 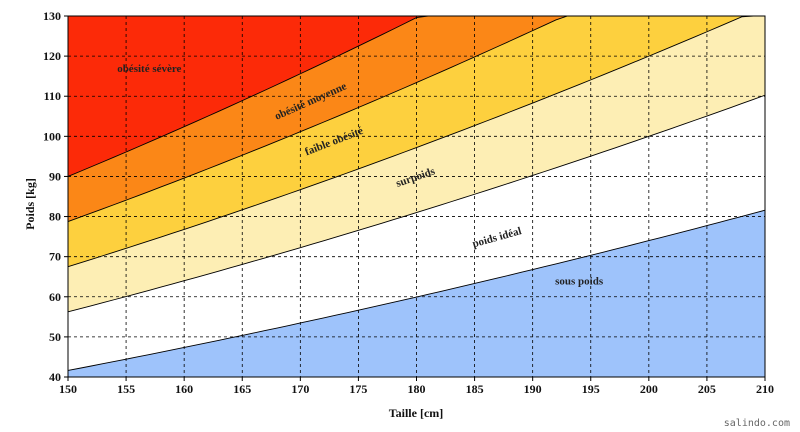 What do you see at coordinates (55, 217) in the screenshot?
I see `y-tick-label-4: 80` at bounding box center [55, 217].